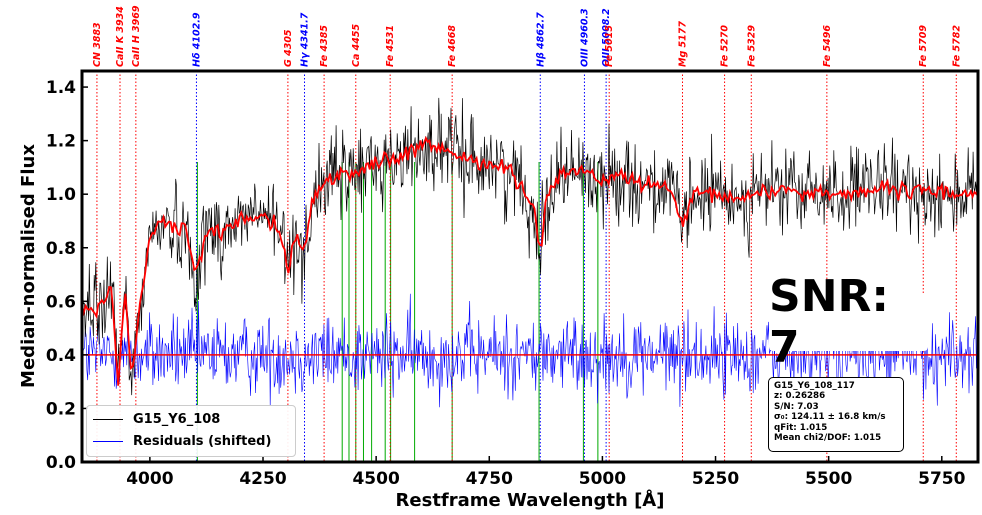 Image resolution: width=982 pixels, height=515 pixels. What do you see at coordinates (725, 46) in the screenshot?
I see `spectral-line-label: Fe 5270` at bounding box center [725, 46].